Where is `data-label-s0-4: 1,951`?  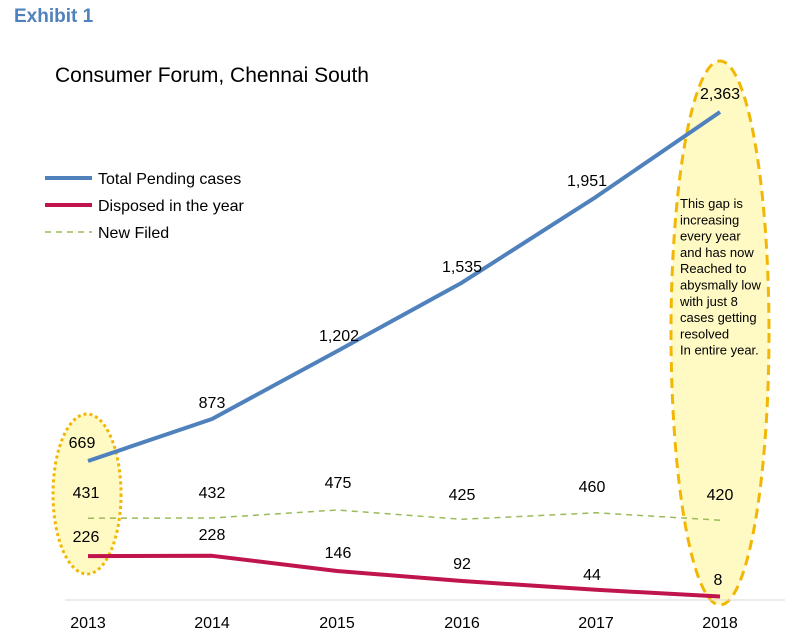 data-label-s0-4: 1,951 is located at coordinates (587, 181).